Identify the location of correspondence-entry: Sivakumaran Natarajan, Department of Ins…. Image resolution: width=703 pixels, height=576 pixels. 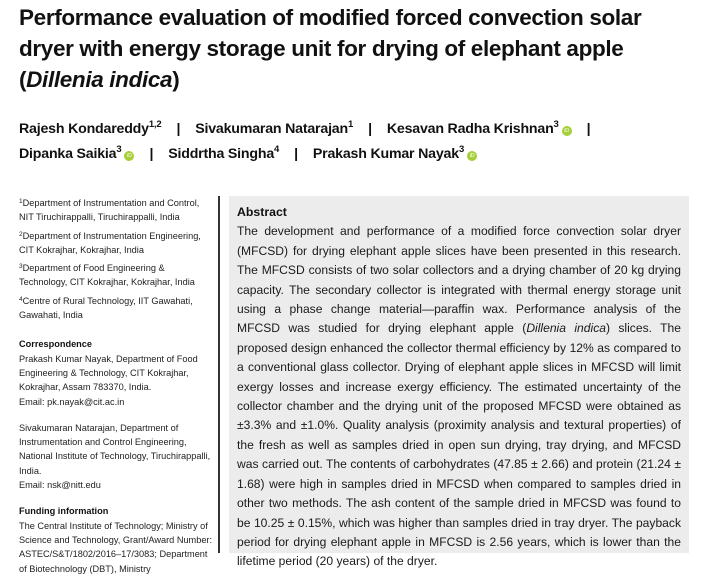
(117, 456).